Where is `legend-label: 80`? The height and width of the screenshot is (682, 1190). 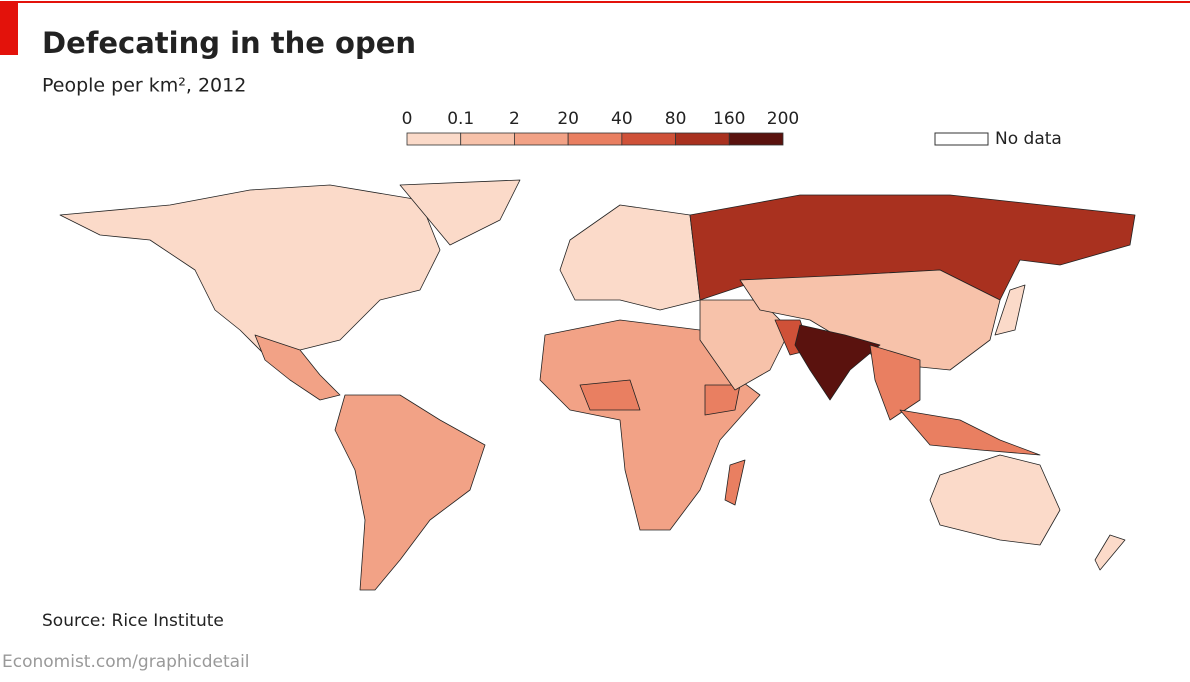
legend-label: 80 is located at coordinates (676, 119).